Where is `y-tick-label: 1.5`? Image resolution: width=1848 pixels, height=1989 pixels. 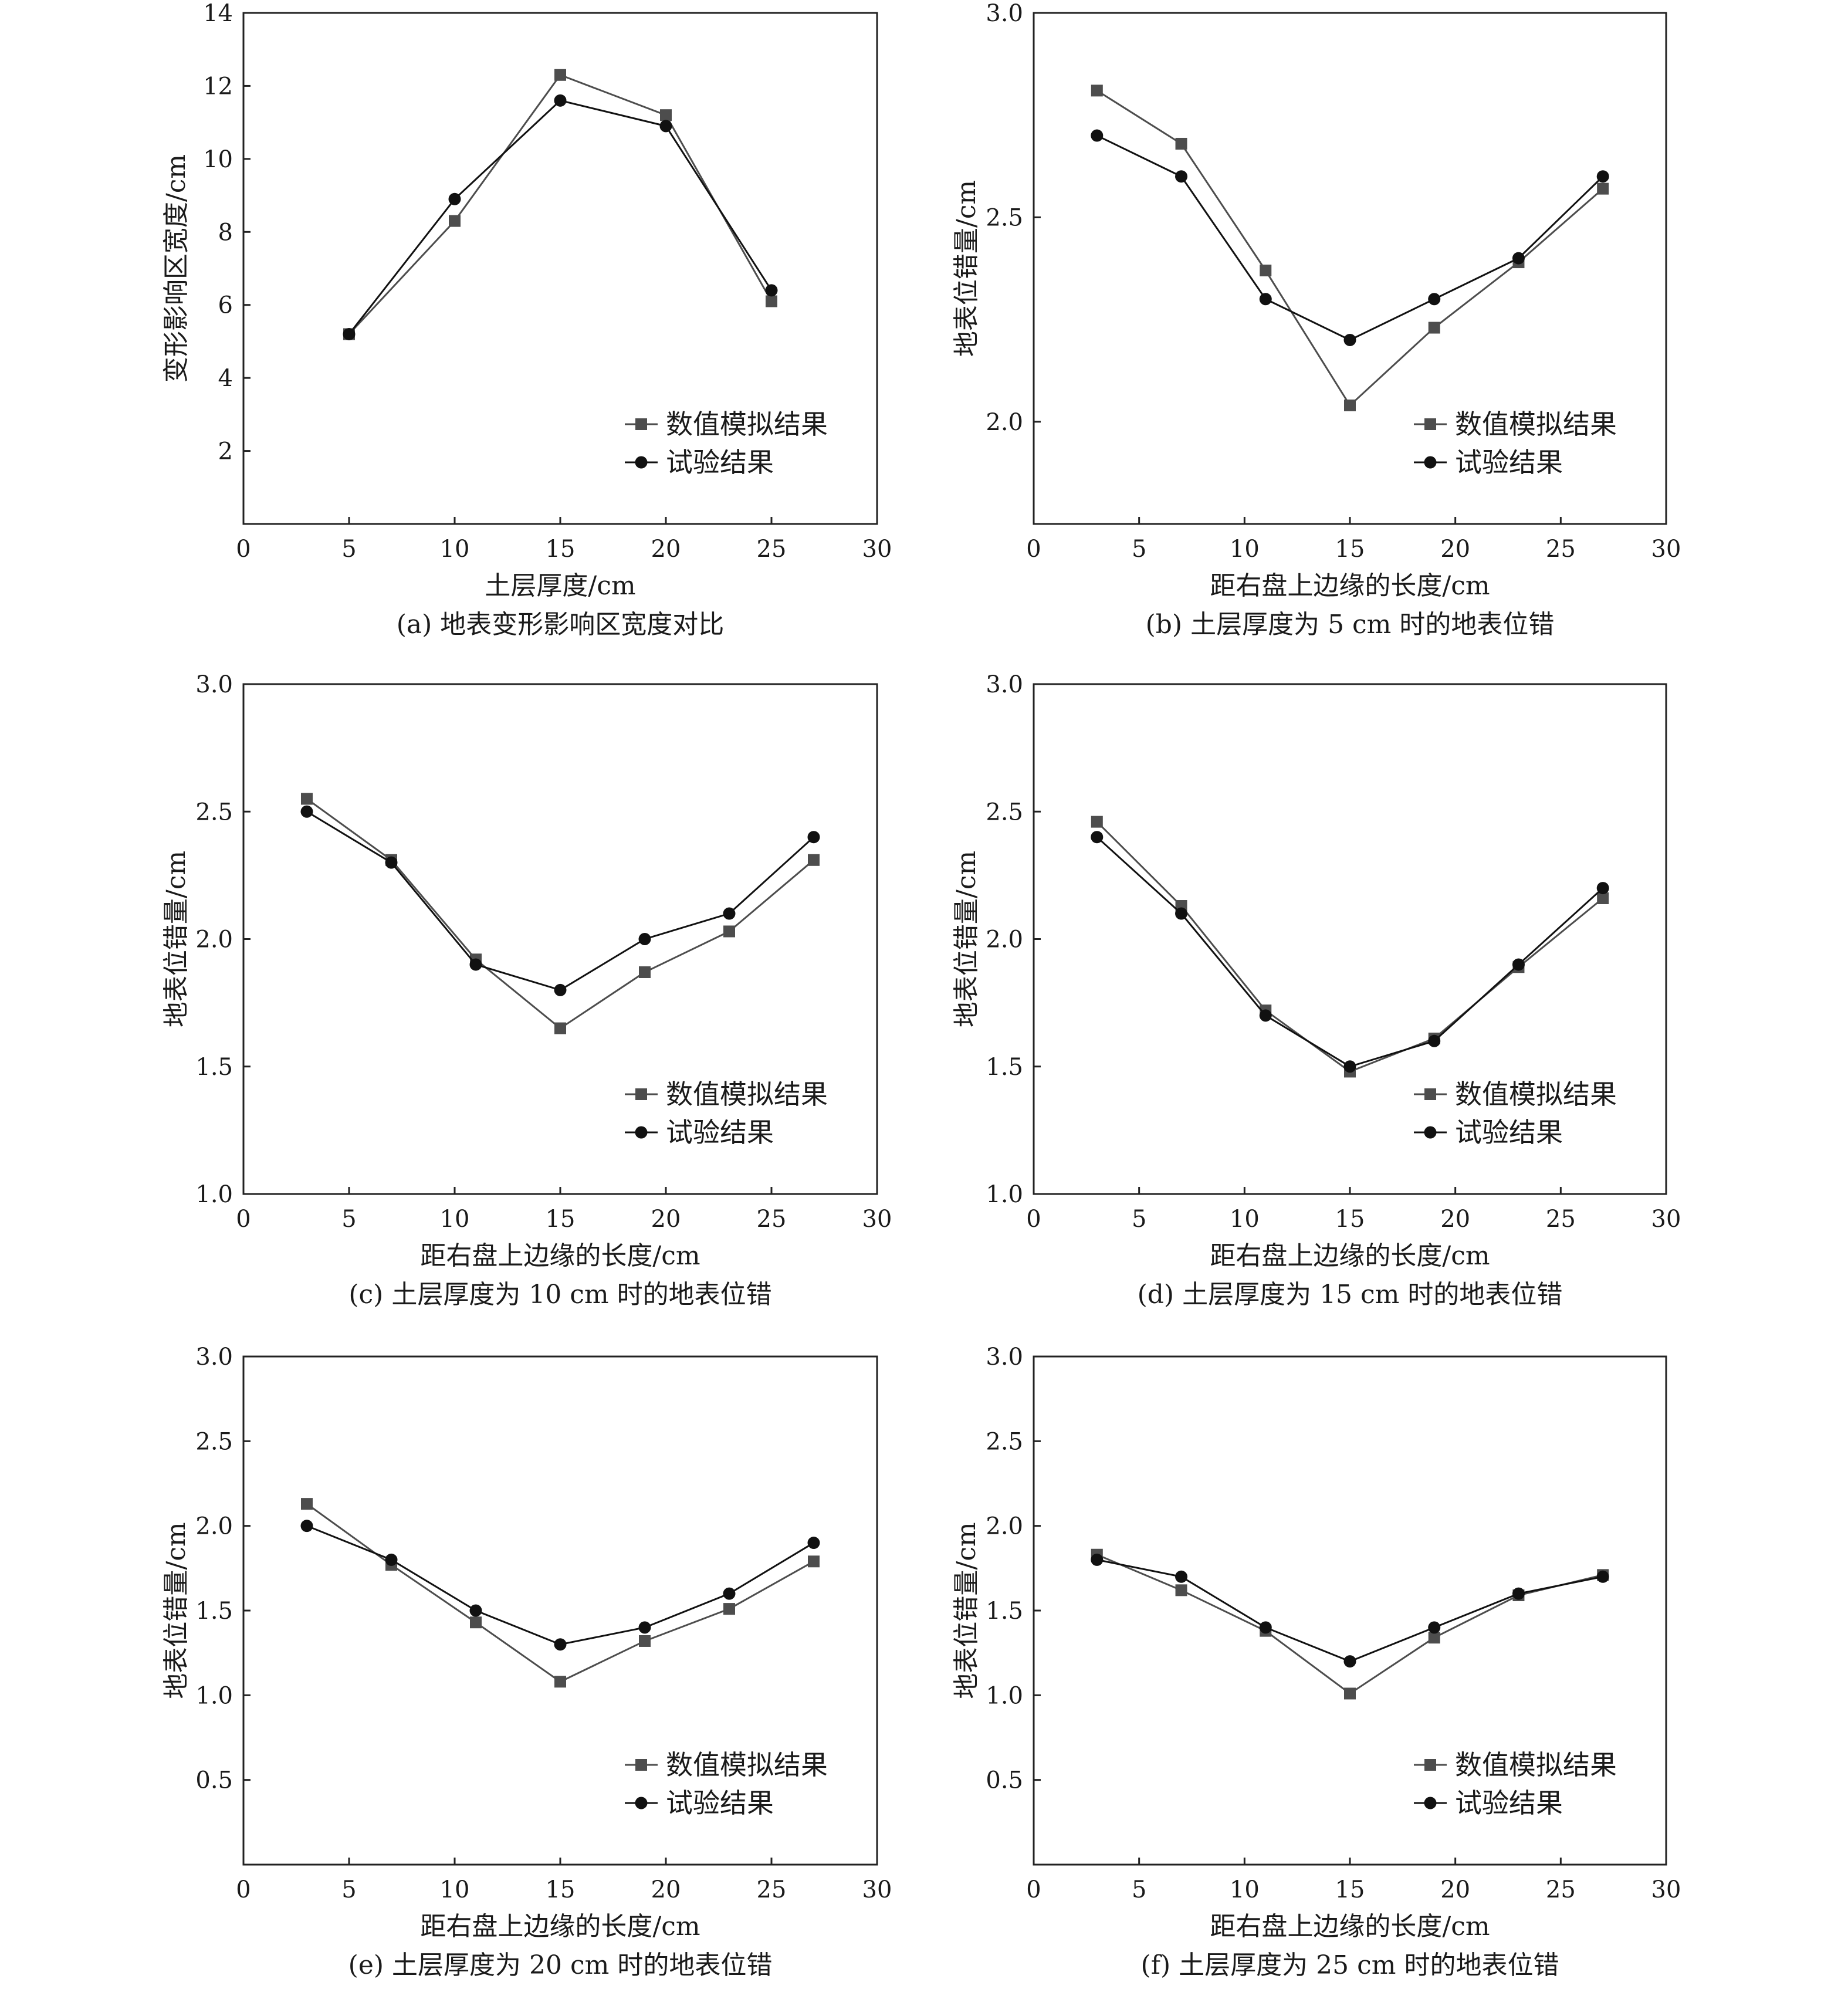 y-tick-label: 1.5 is located at coordinates (1005, 1611).